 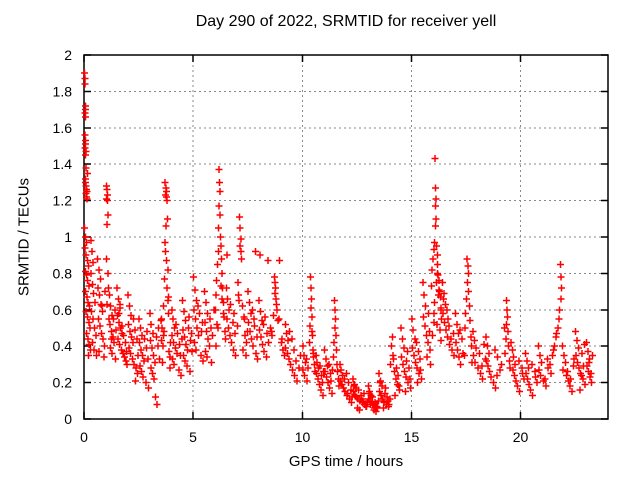 I want to click on x-tick-label: 10, so click(x=303, y=437).